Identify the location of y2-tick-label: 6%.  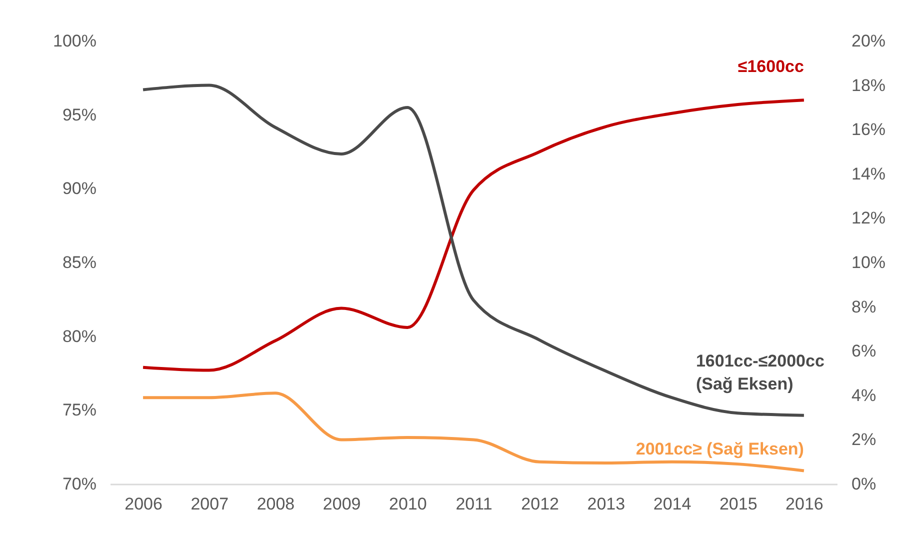
(864, 351).